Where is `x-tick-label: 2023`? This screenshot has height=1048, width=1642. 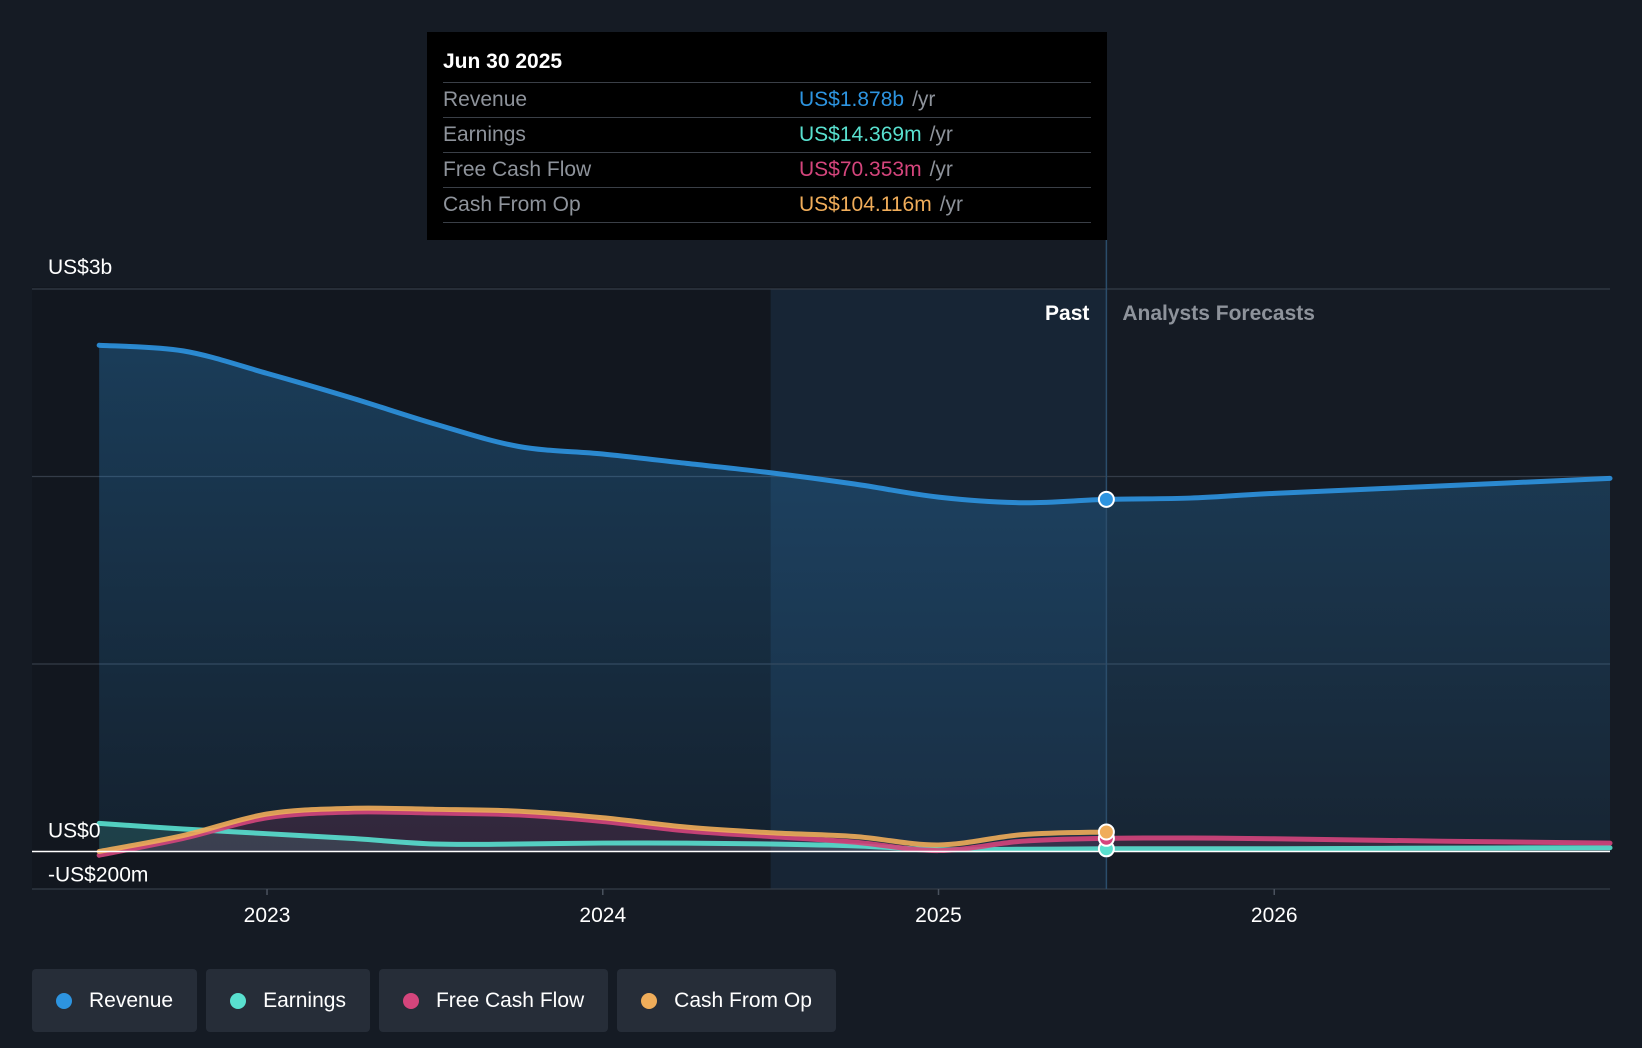
x-tick-label: 2023 is located at coordinates (267, 915).